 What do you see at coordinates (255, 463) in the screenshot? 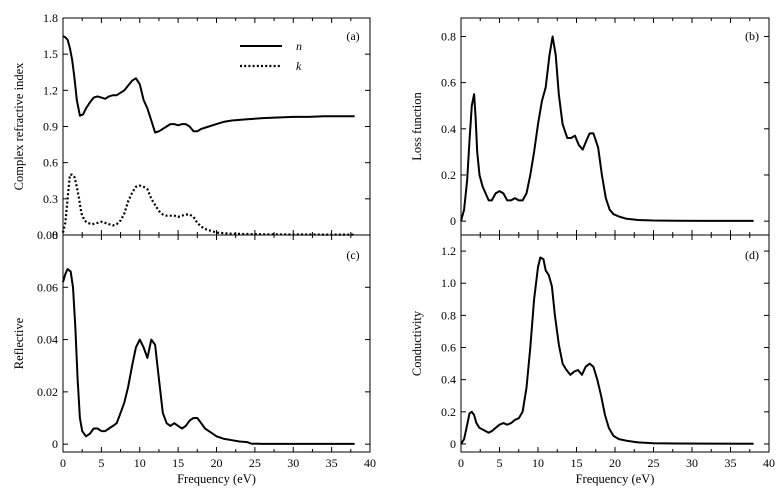
I see `panel-c-xtick-label: 25` at bounding box center [255, 463].